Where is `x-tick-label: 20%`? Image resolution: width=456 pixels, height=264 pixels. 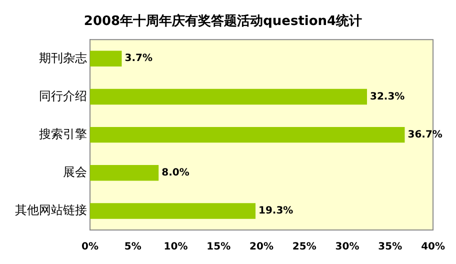
x-tick-label: 20% is located at coordinates (262, 247).